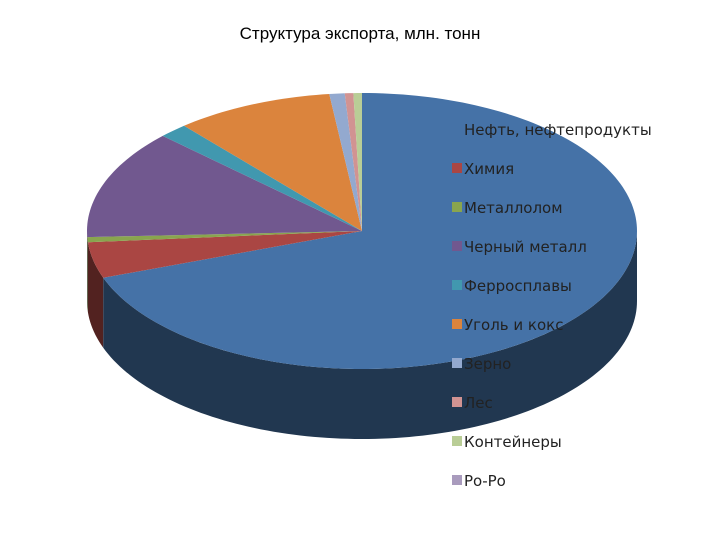 The image size is (720, 540). Describe the element at coordinates (513, 442) in the screenshot. I see `legend-label-8: Контейнеры` at that location.